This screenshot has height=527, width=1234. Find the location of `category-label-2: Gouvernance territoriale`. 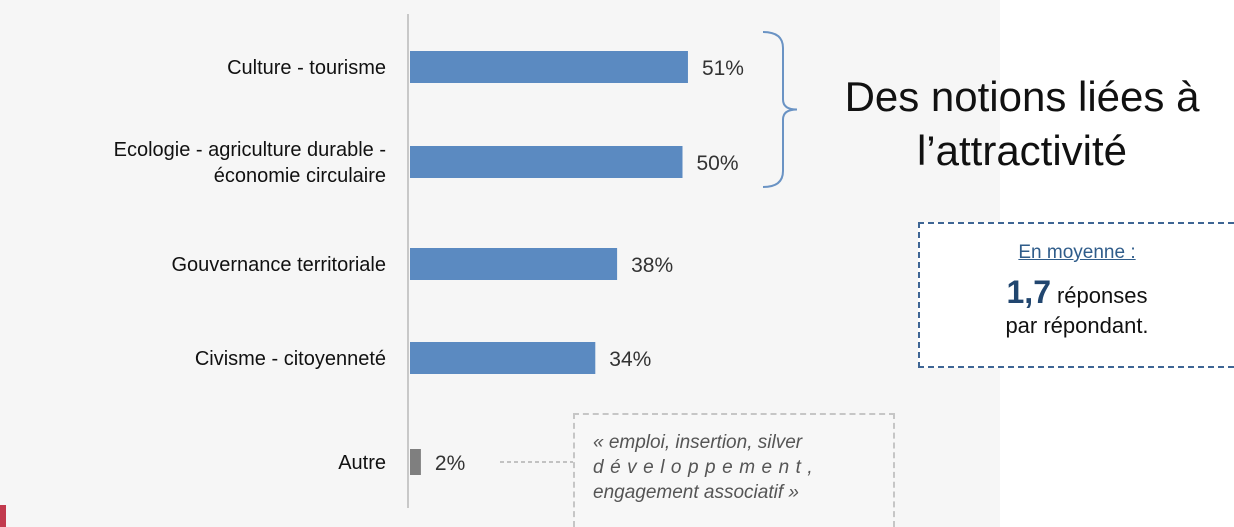

category-label-2: Gouvernance territoriale is located at coordinates (278, 265).